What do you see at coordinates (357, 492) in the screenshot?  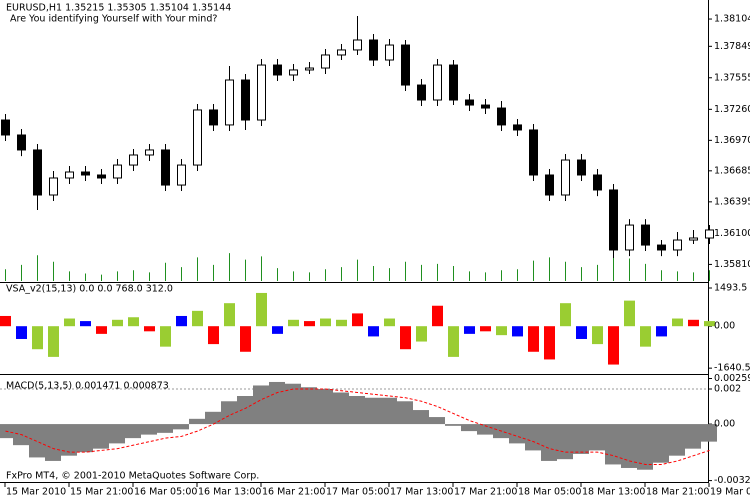 I see `x-tick-label: 17 Mar 05:00` at bounding box center [357, 492].